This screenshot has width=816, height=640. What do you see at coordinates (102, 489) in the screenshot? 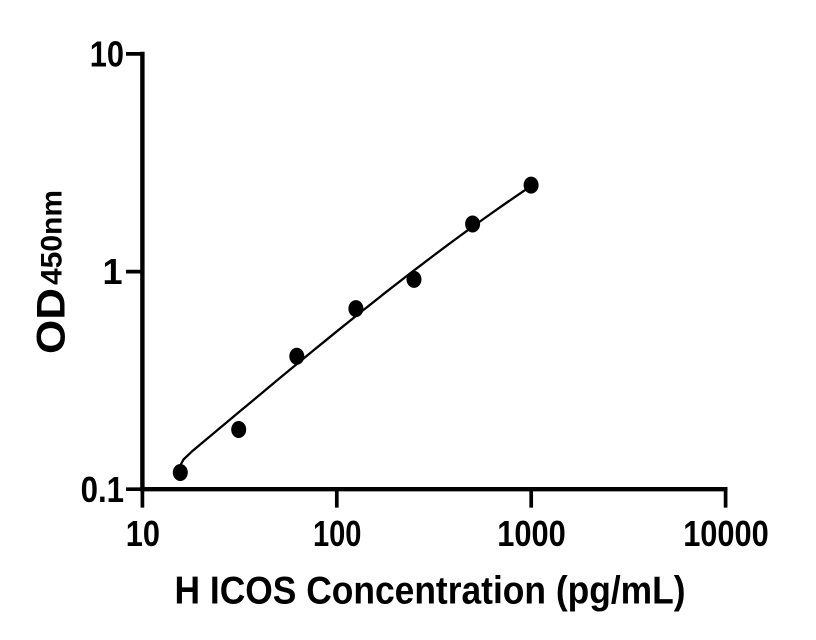
I see `svg-text: 0.1` at bounding box center [102, 489].